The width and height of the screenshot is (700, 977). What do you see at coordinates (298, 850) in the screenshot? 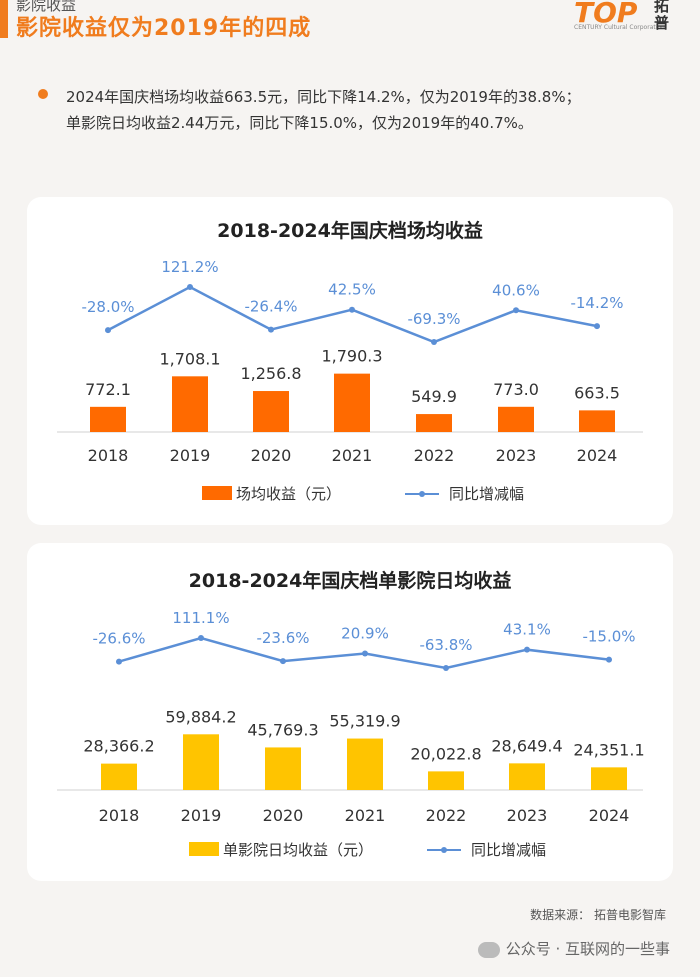
I see `legend-label: 单影院日均收益（元）` at bounding box center [298, 850].